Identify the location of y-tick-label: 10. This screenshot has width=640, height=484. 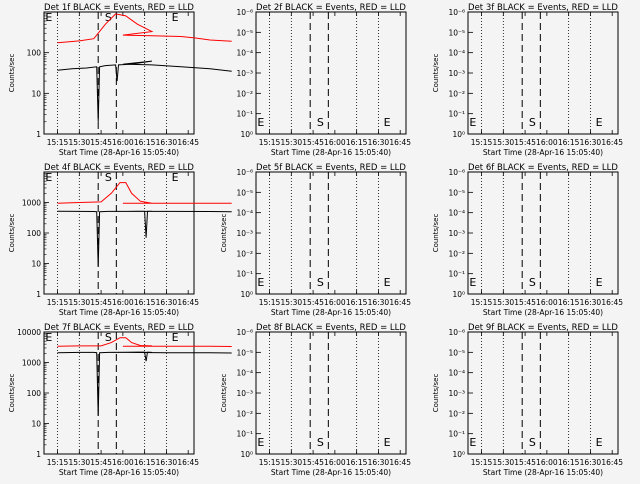
(36, 264).